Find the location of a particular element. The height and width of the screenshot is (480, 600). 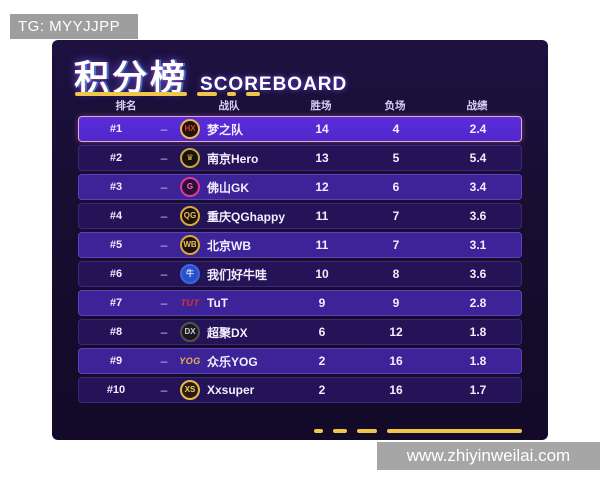

team-rank: #7 is located at coordinates (116, 303).